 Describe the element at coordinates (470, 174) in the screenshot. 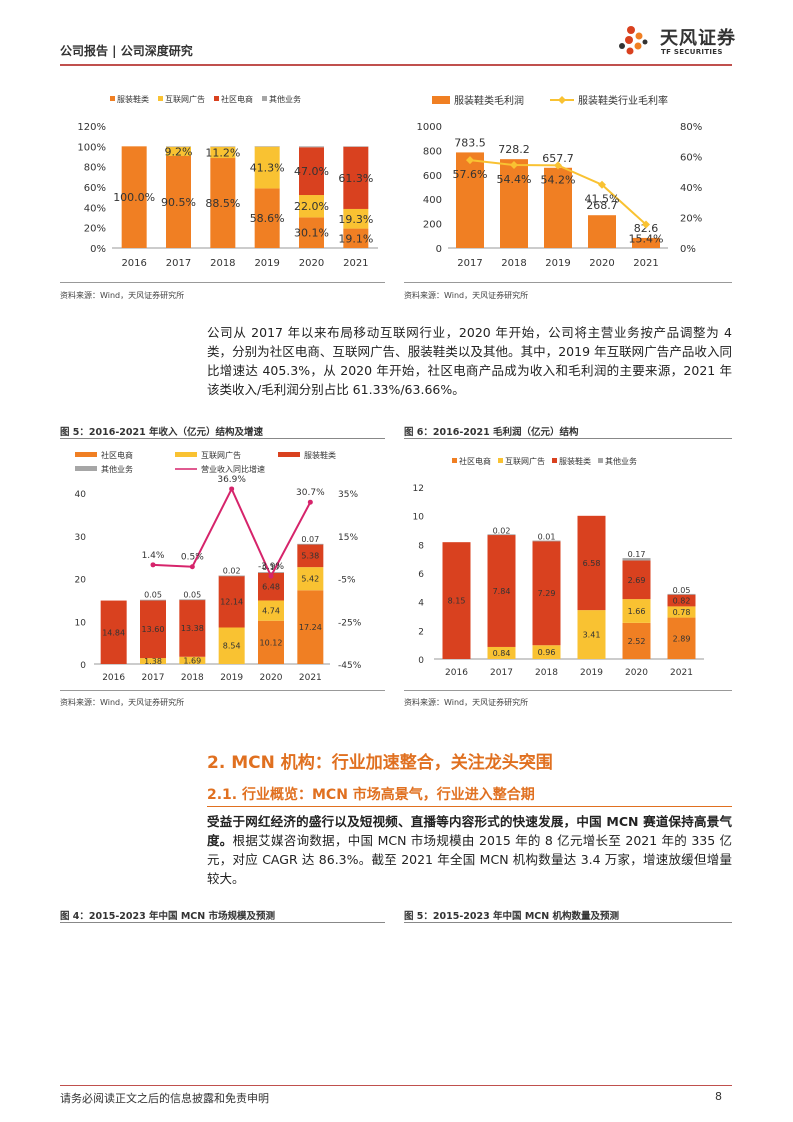

I see `line-label: 57.6%` at that location.